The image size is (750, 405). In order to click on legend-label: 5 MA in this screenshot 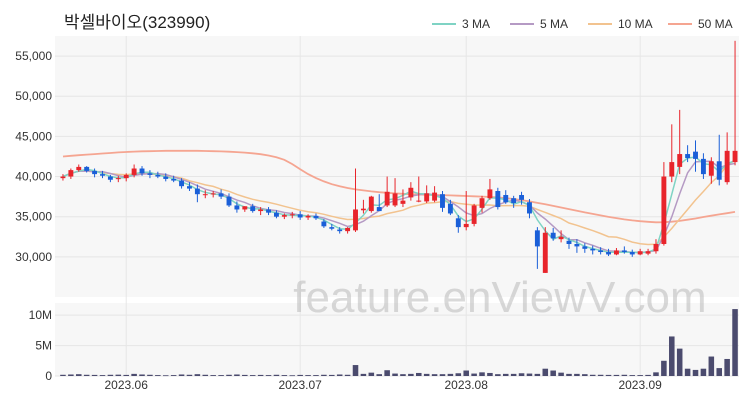, I will do `click(554, 24)`.